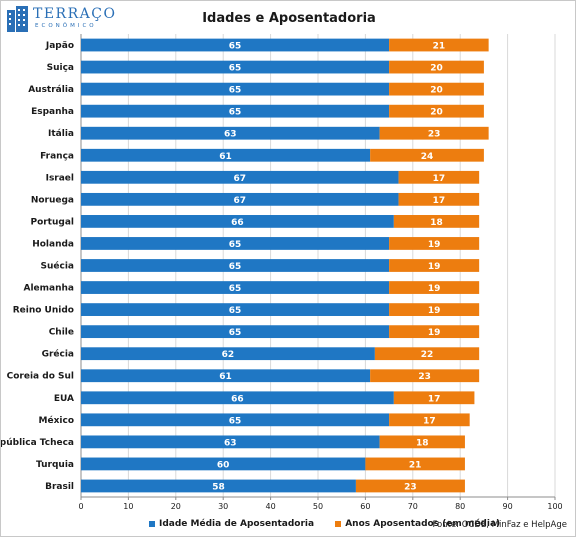 The width and height of the screenshot is (576, 537). What do you see at coordinates (460, 506) in the screenshot?
I see `x-tick-label: 80` at bounding box center [460, 506].